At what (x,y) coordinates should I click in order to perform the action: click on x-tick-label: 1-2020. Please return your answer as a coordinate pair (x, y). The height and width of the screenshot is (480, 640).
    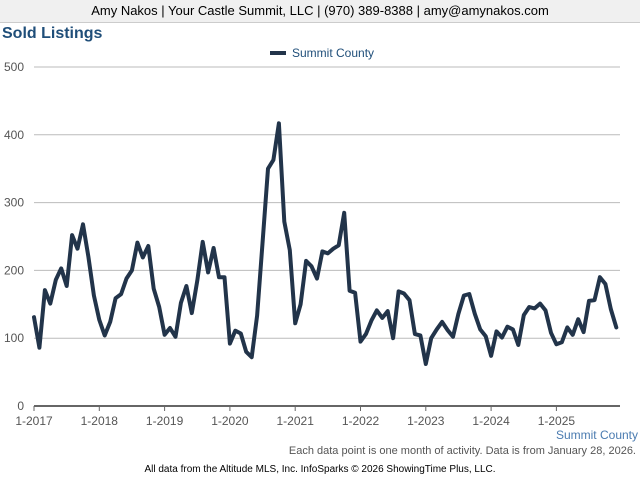
    Looking at the image, I should click on (230, 421).